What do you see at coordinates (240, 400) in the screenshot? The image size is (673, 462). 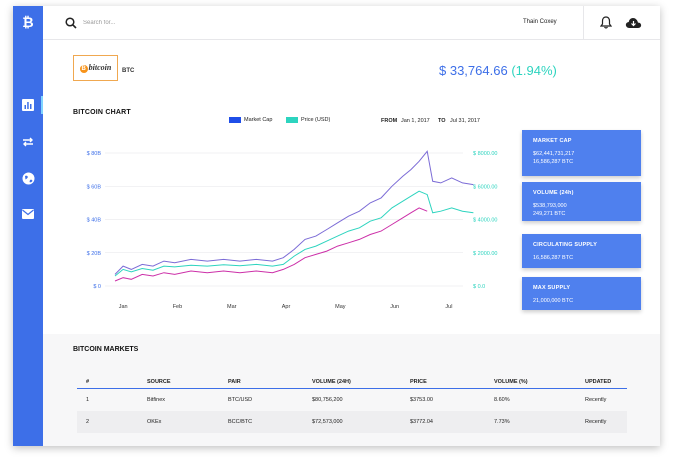 I see `table-cell: BTC/USD` at bounding box center [240, 400].